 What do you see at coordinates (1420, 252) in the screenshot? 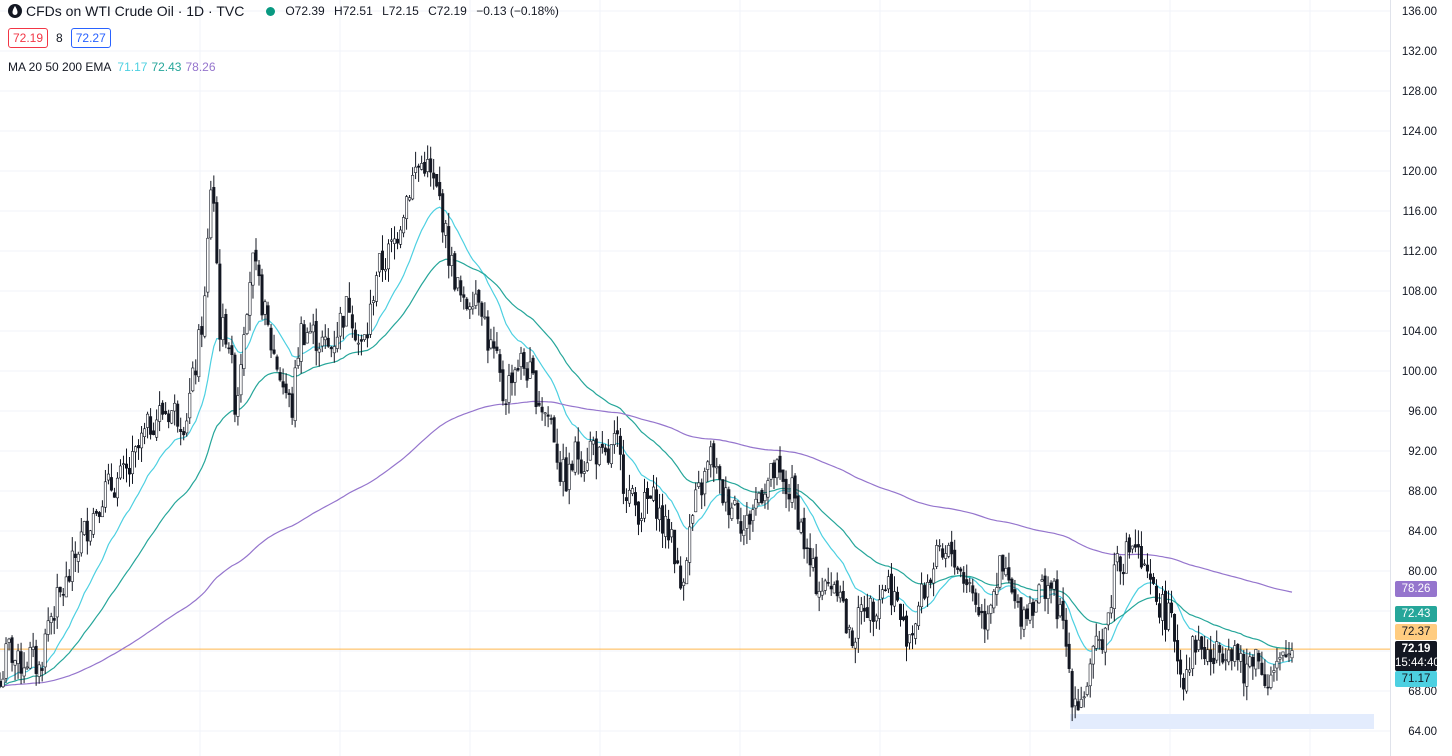
I see `y-tick-label: 112.00` at bounding box center [1420, 252].